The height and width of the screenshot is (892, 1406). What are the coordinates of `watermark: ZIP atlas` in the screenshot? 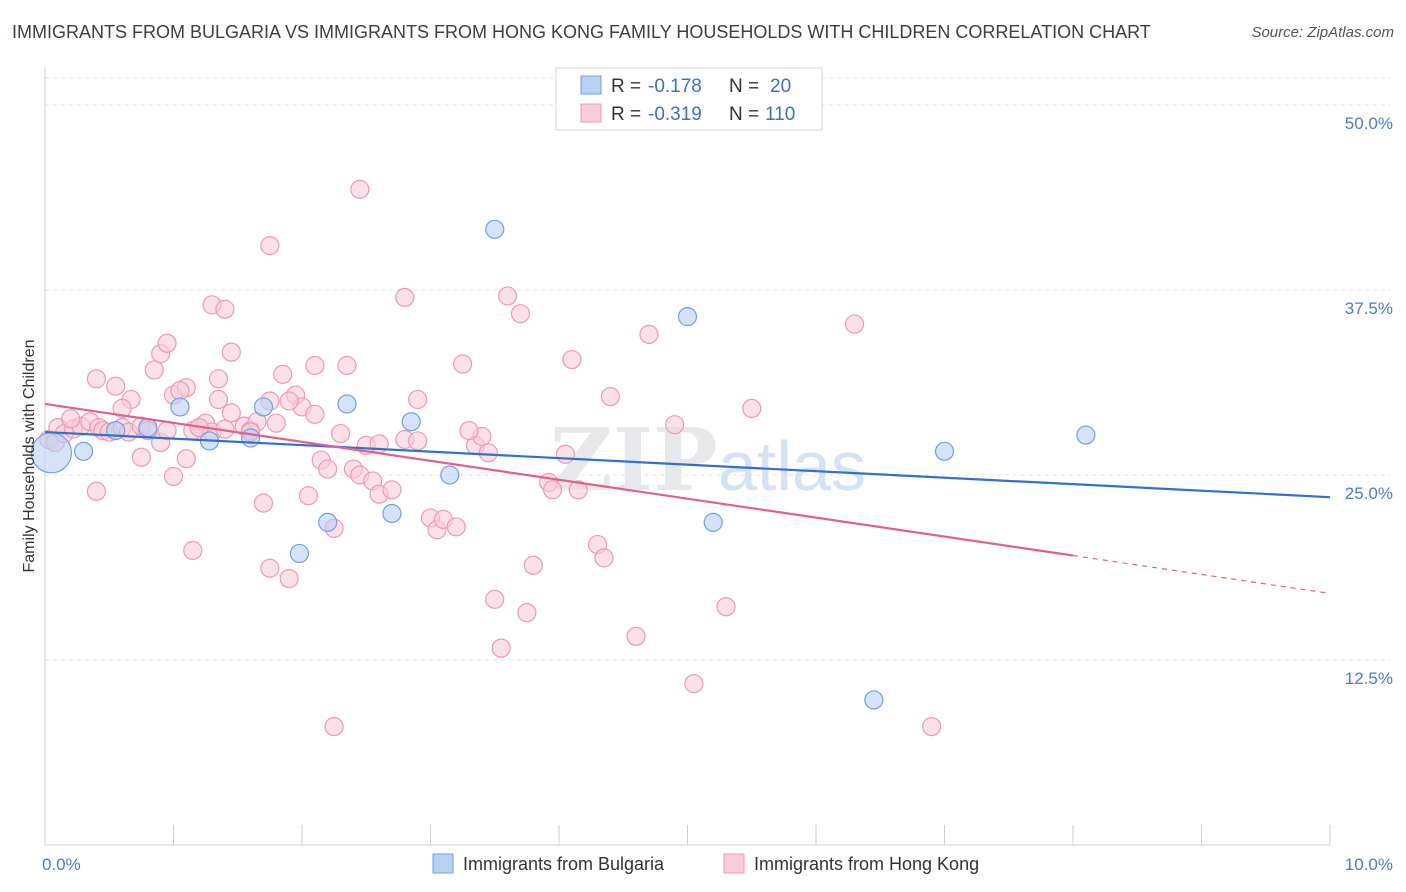 It's located at (708, 460).